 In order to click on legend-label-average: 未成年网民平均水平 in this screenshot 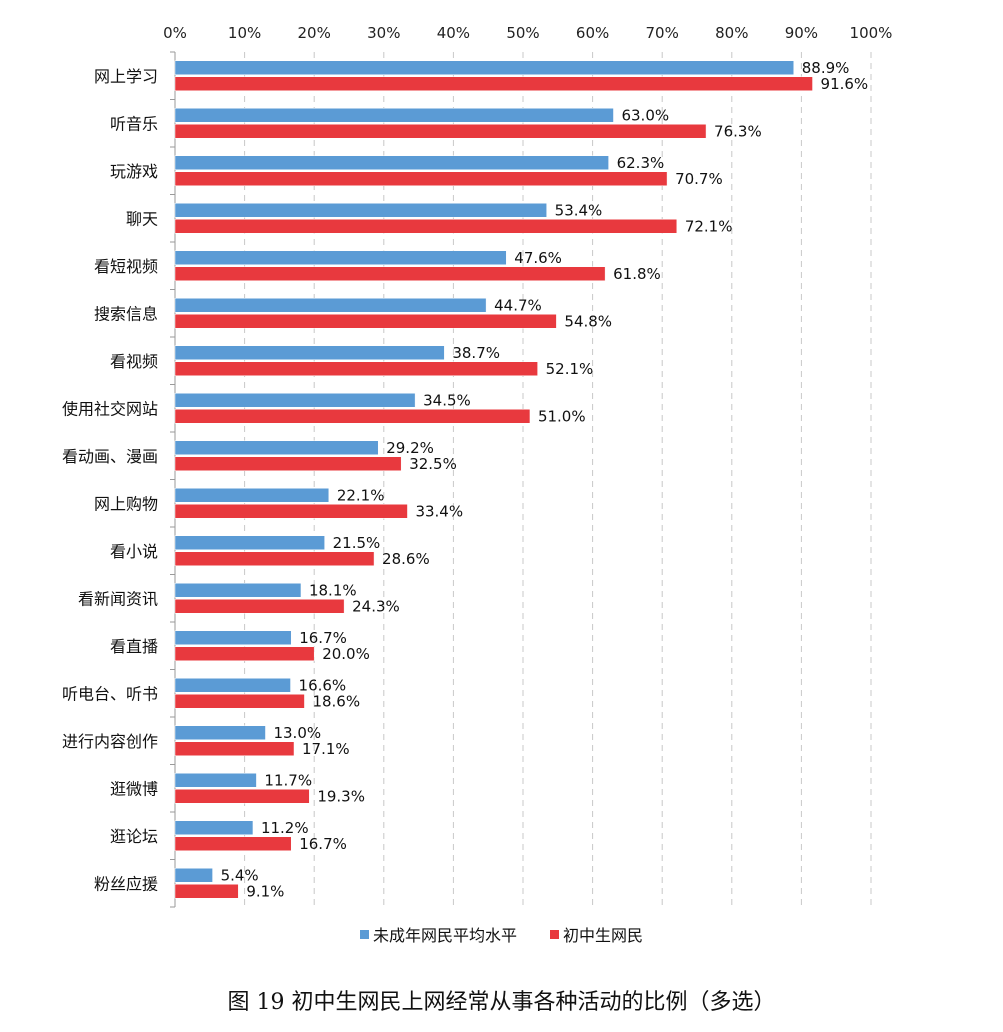, I will do `click(444, 935)`.